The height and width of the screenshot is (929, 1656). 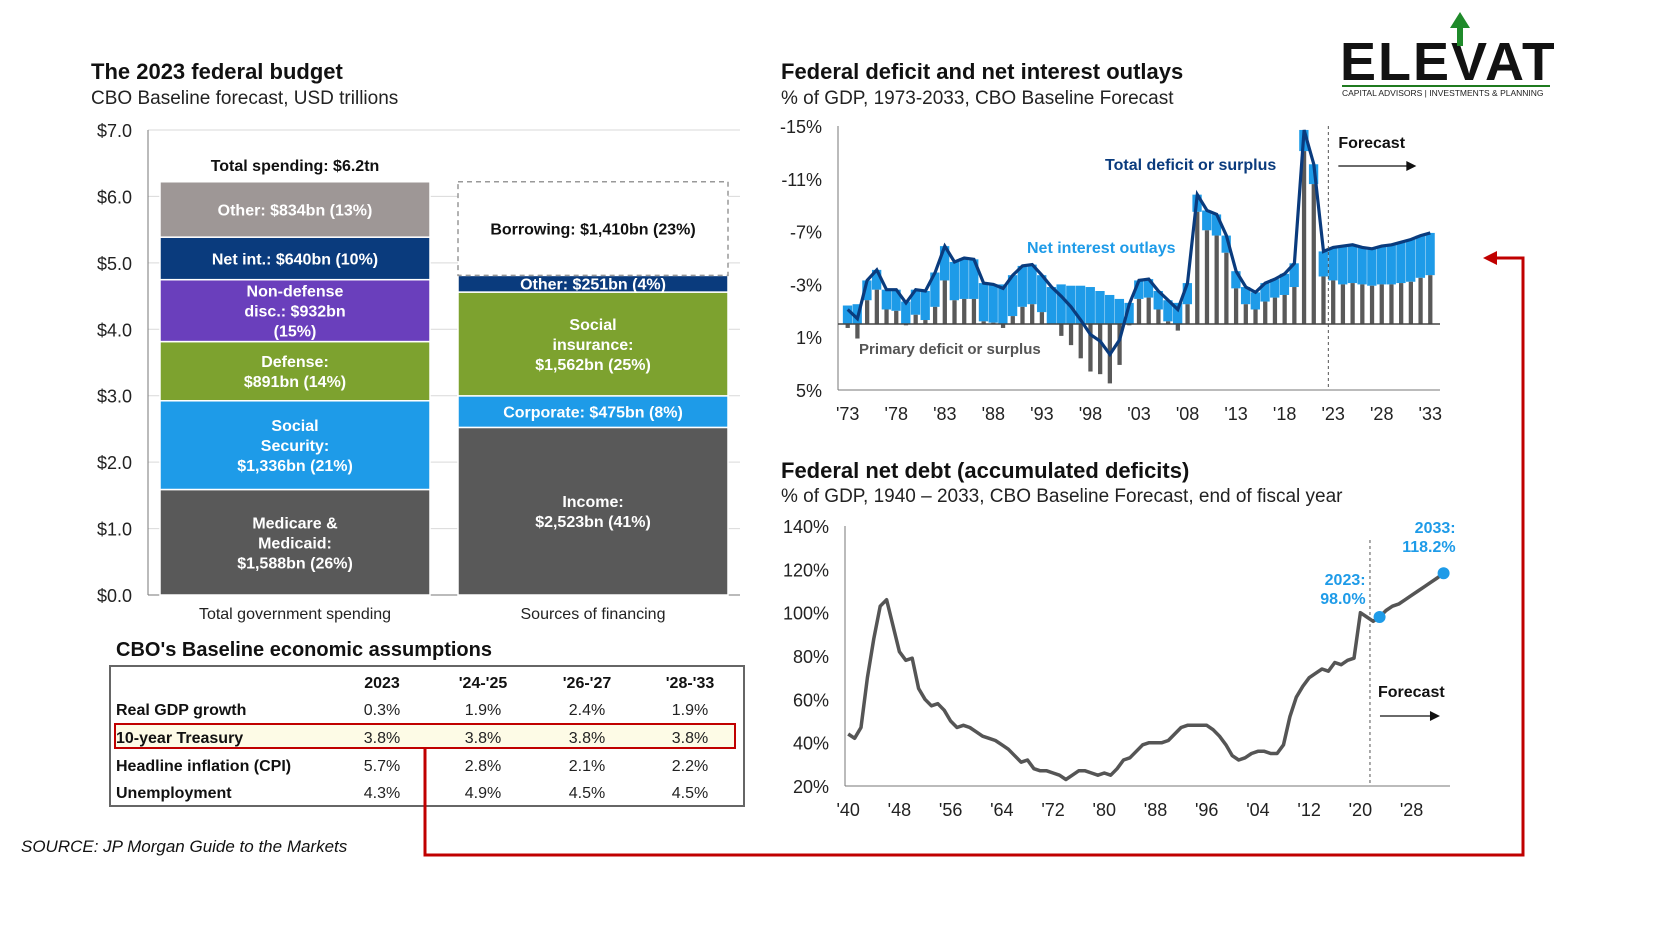 I want to click on deficit-xtick-label: '28, so click(x=1381, y=414).